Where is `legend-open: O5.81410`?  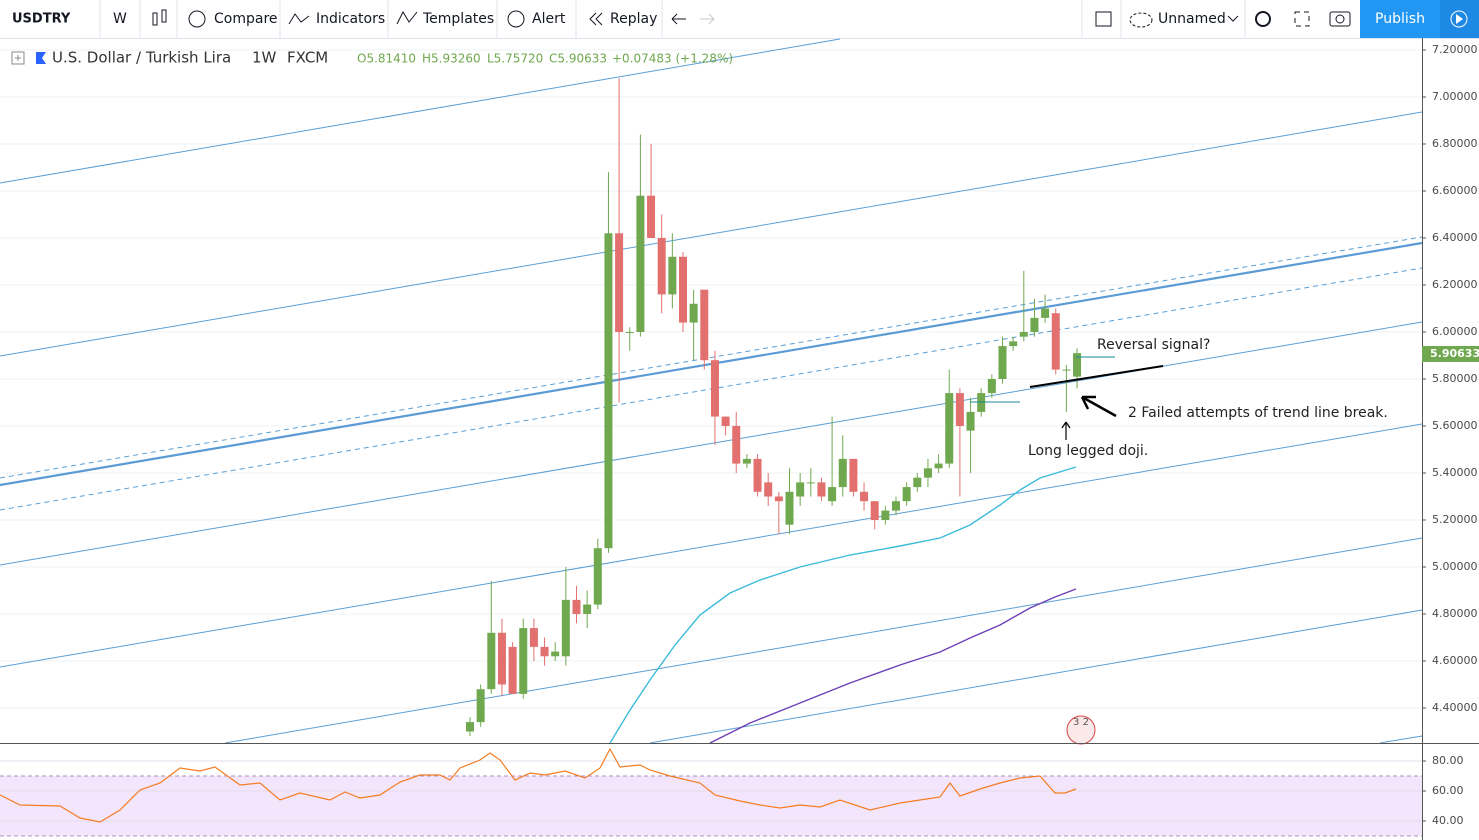
legend-open: O5.81410 is located at coordinates (386, 59).